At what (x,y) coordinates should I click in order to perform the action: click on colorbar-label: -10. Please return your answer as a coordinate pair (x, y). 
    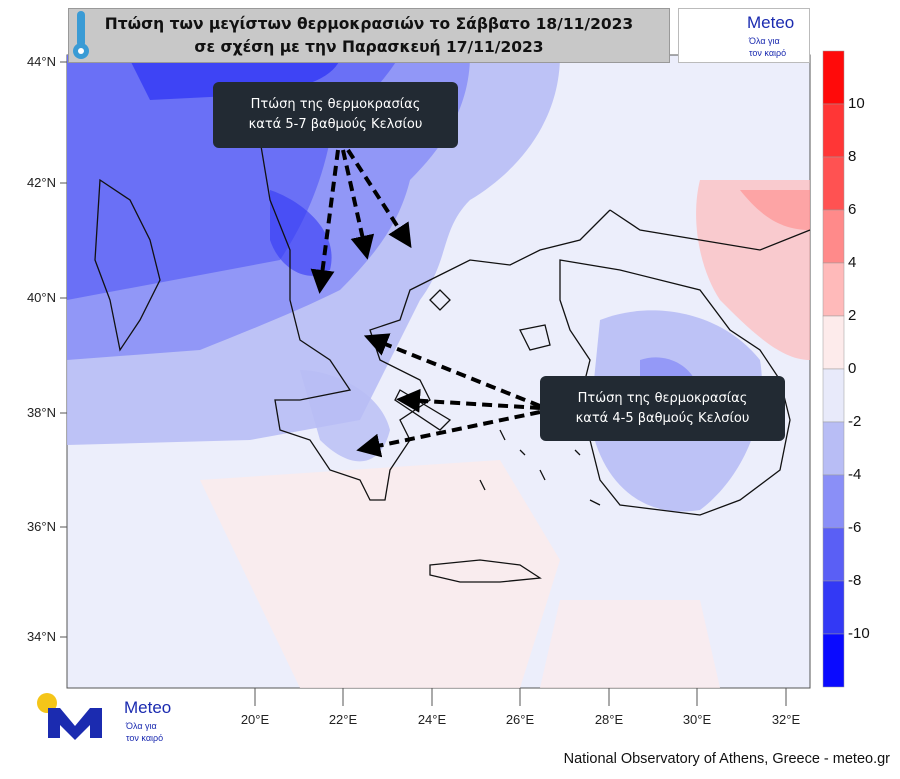
    Looking at the image, I should click on (859, 633).